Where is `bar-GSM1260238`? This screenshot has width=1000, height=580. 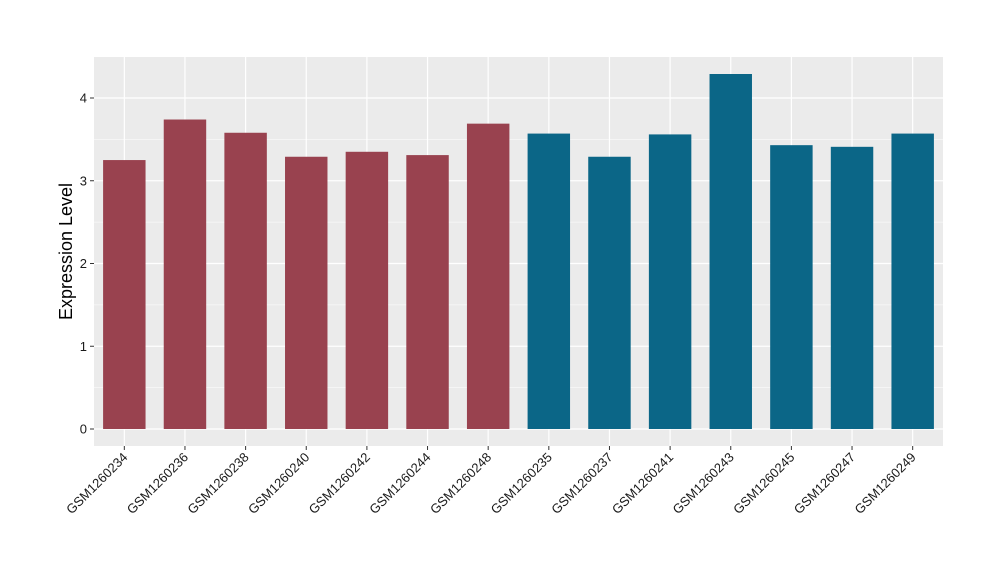 bar-GSM1260238 is located at coordinates (245, 280).